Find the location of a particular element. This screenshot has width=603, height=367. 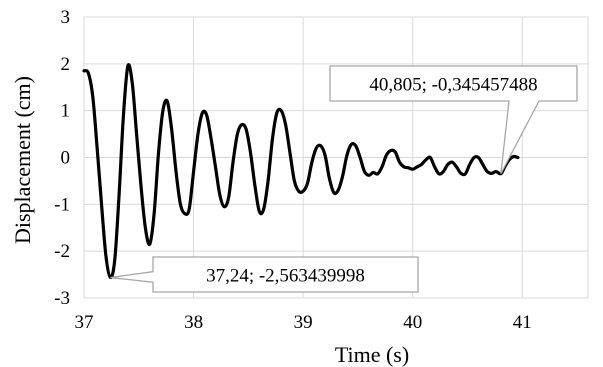

x-tick-label: 40 is located at coordinates (412, 322).